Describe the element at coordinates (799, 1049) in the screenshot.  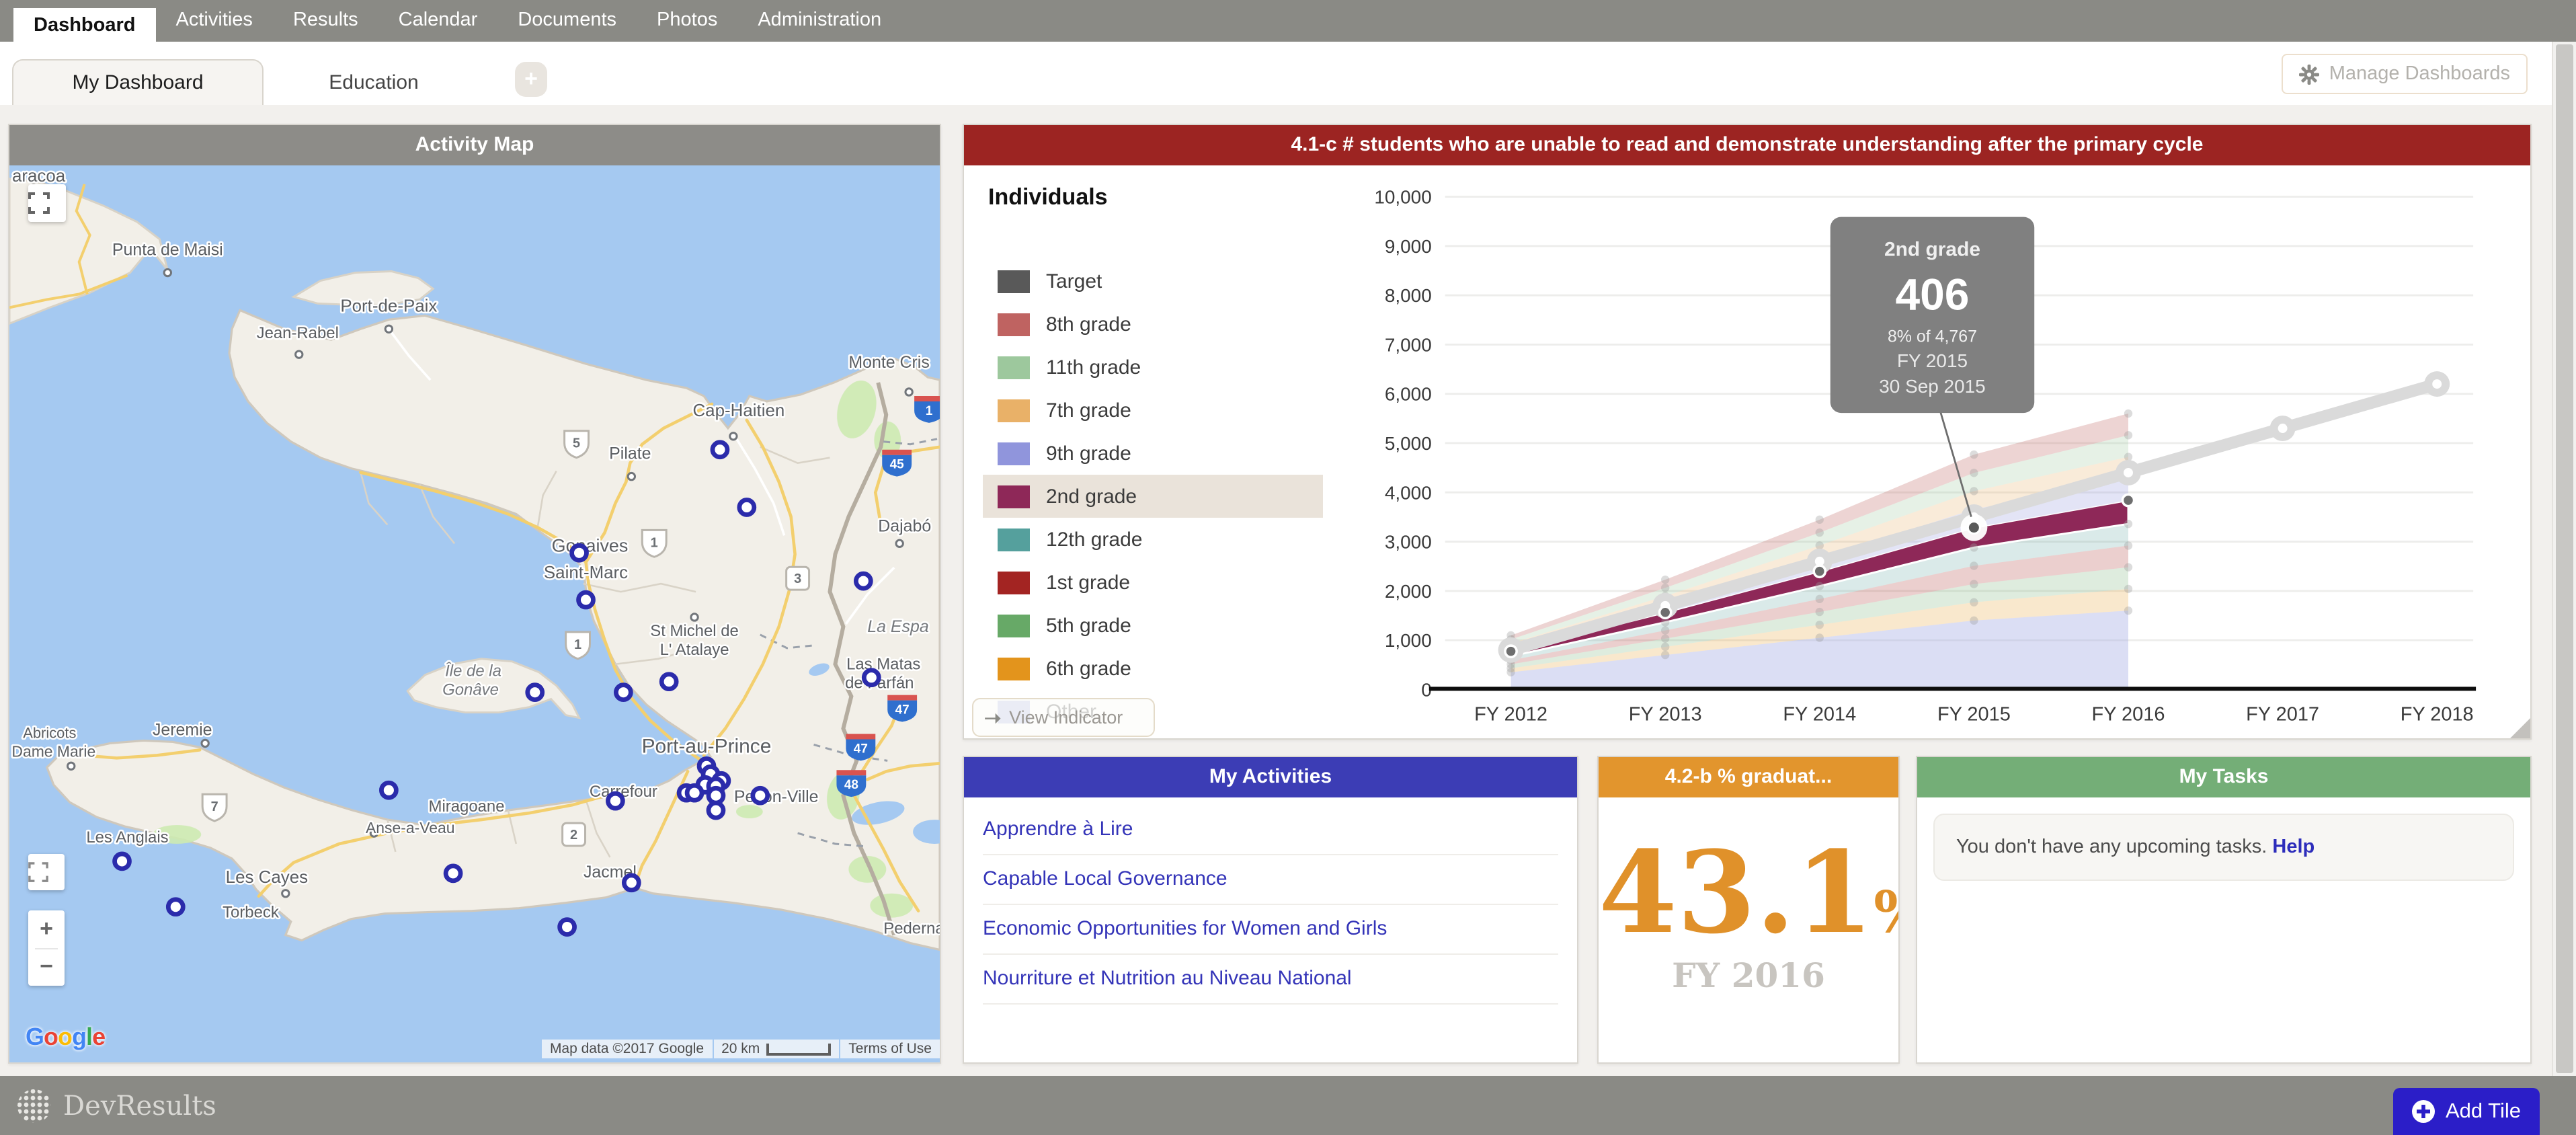
I see `scale-bar` at that location.